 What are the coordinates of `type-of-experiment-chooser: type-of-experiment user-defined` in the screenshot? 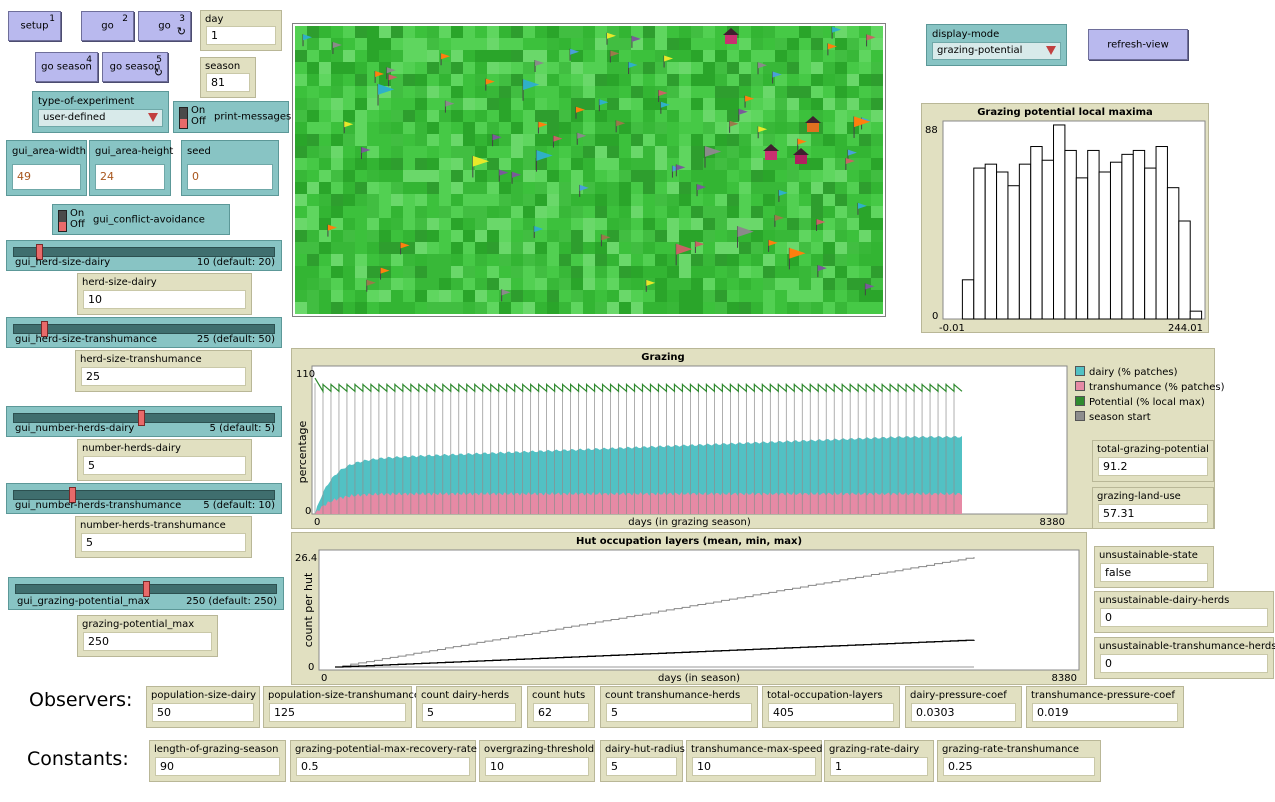 It's located at (100, 112).